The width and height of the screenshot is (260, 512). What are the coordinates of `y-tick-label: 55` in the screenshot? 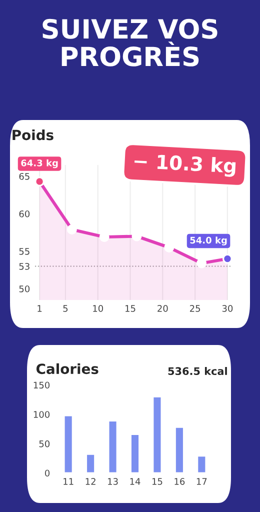 It's located at (24, 251).